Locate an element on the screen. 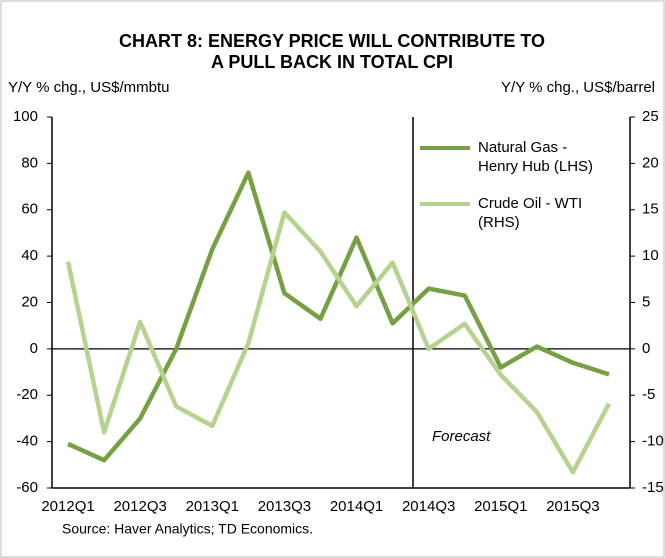 The width and height of the screenshot is (665, 558). legend-label: Natural Gas - Henry Hub (LHS) is located at coordinates (536, 157).